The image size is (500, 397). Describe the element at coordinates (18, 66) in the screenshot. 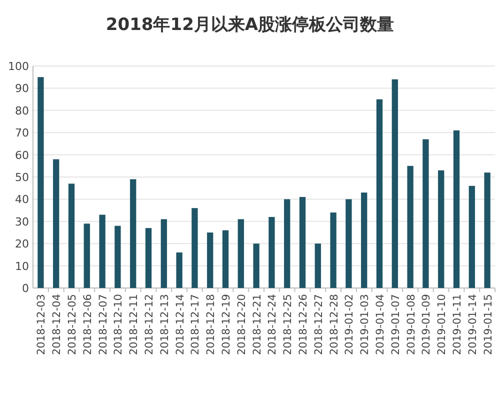

I see `y-tick-label: 100` at that location.